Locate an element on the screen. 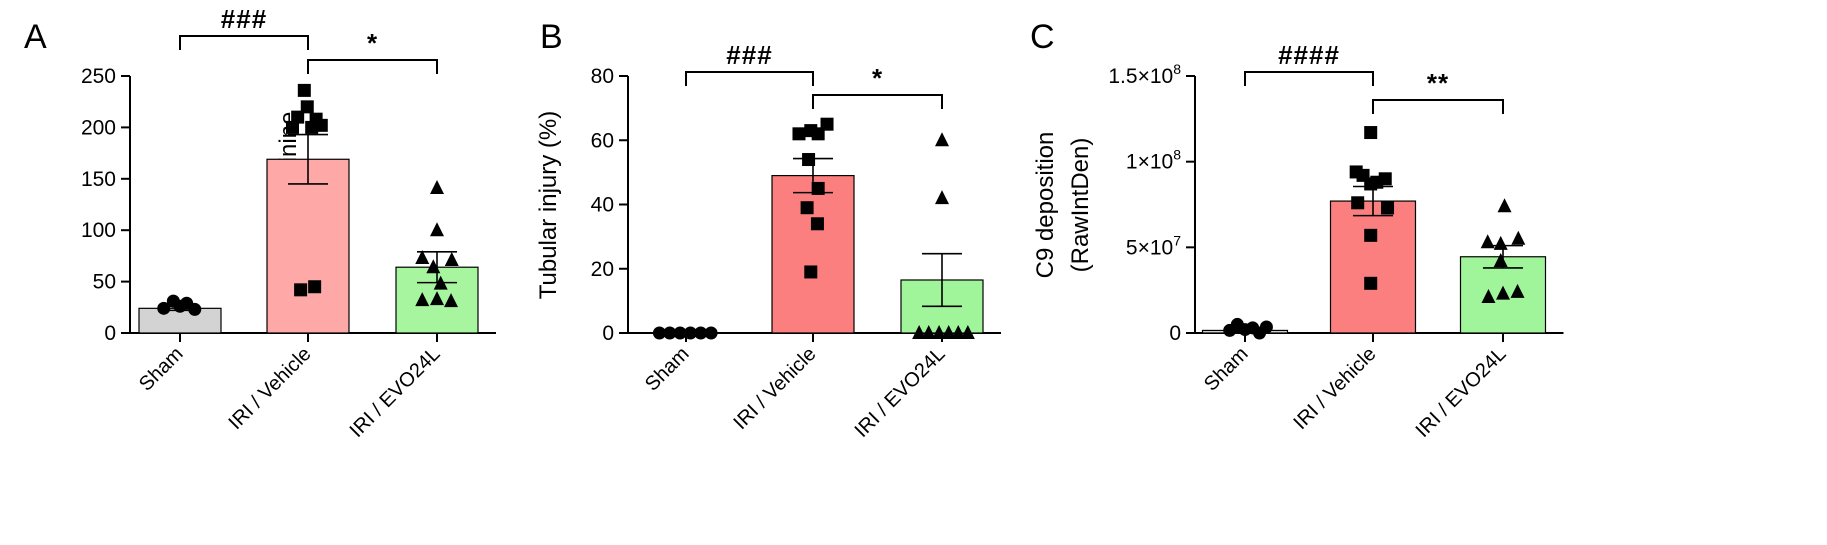 Image resolution: width=1827 pixels, height=545 pixels. significance-label: ** is located at coordinates (1438, 83).